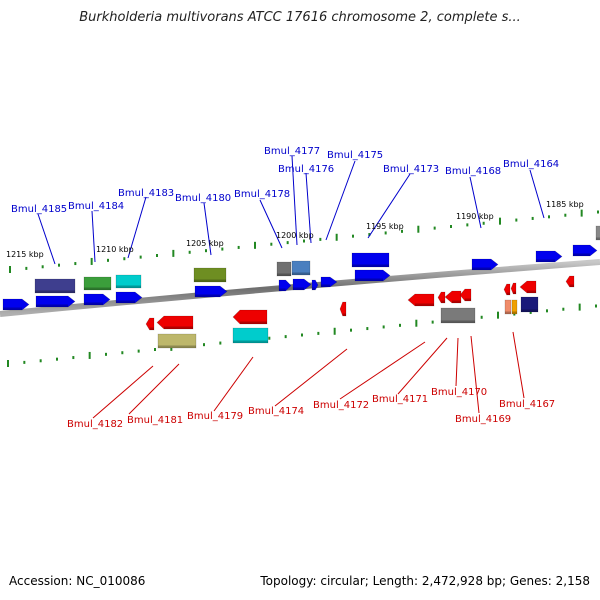 This screenshot has width=600, height=600. Describe the element at coordinates (355, 155) in the screenshot. I see `forward-gene-label: Bmul_4175` at that location.